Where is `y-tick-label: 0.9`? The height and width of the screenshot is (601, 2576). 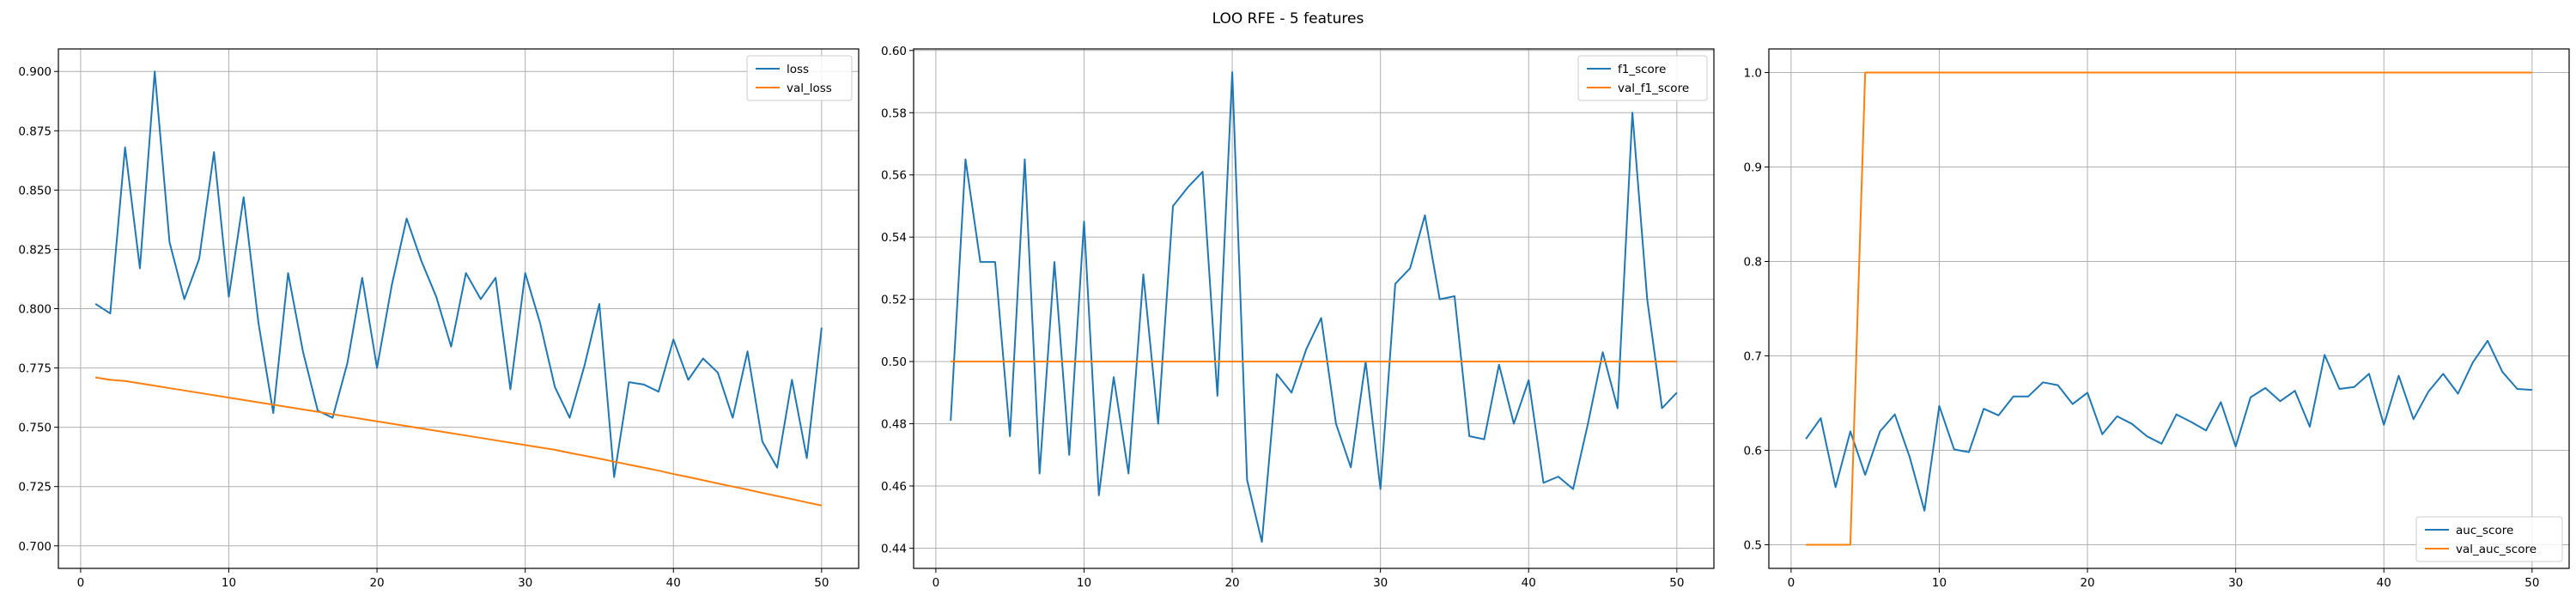
y-tick-label: 0.9 is located at coordinates (1753, 168).